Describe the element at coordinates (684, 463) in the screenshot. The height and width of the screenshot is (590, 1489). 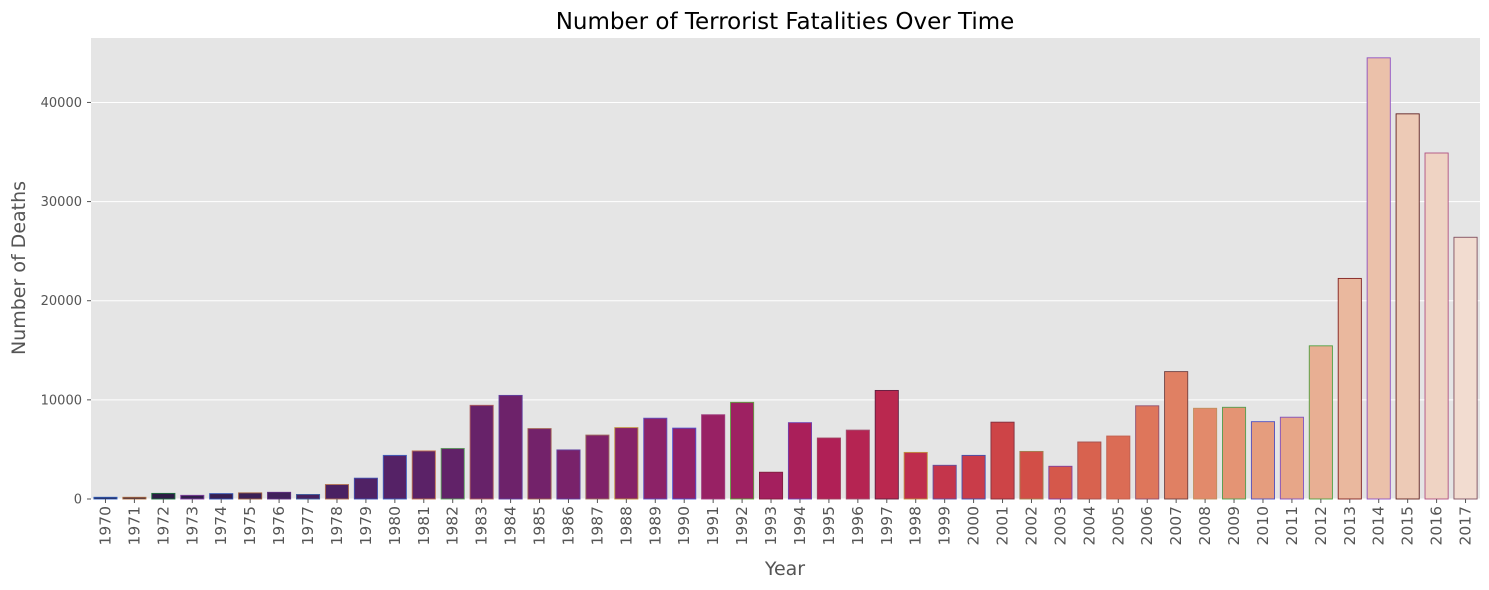
I see `bar-1990` at that location.